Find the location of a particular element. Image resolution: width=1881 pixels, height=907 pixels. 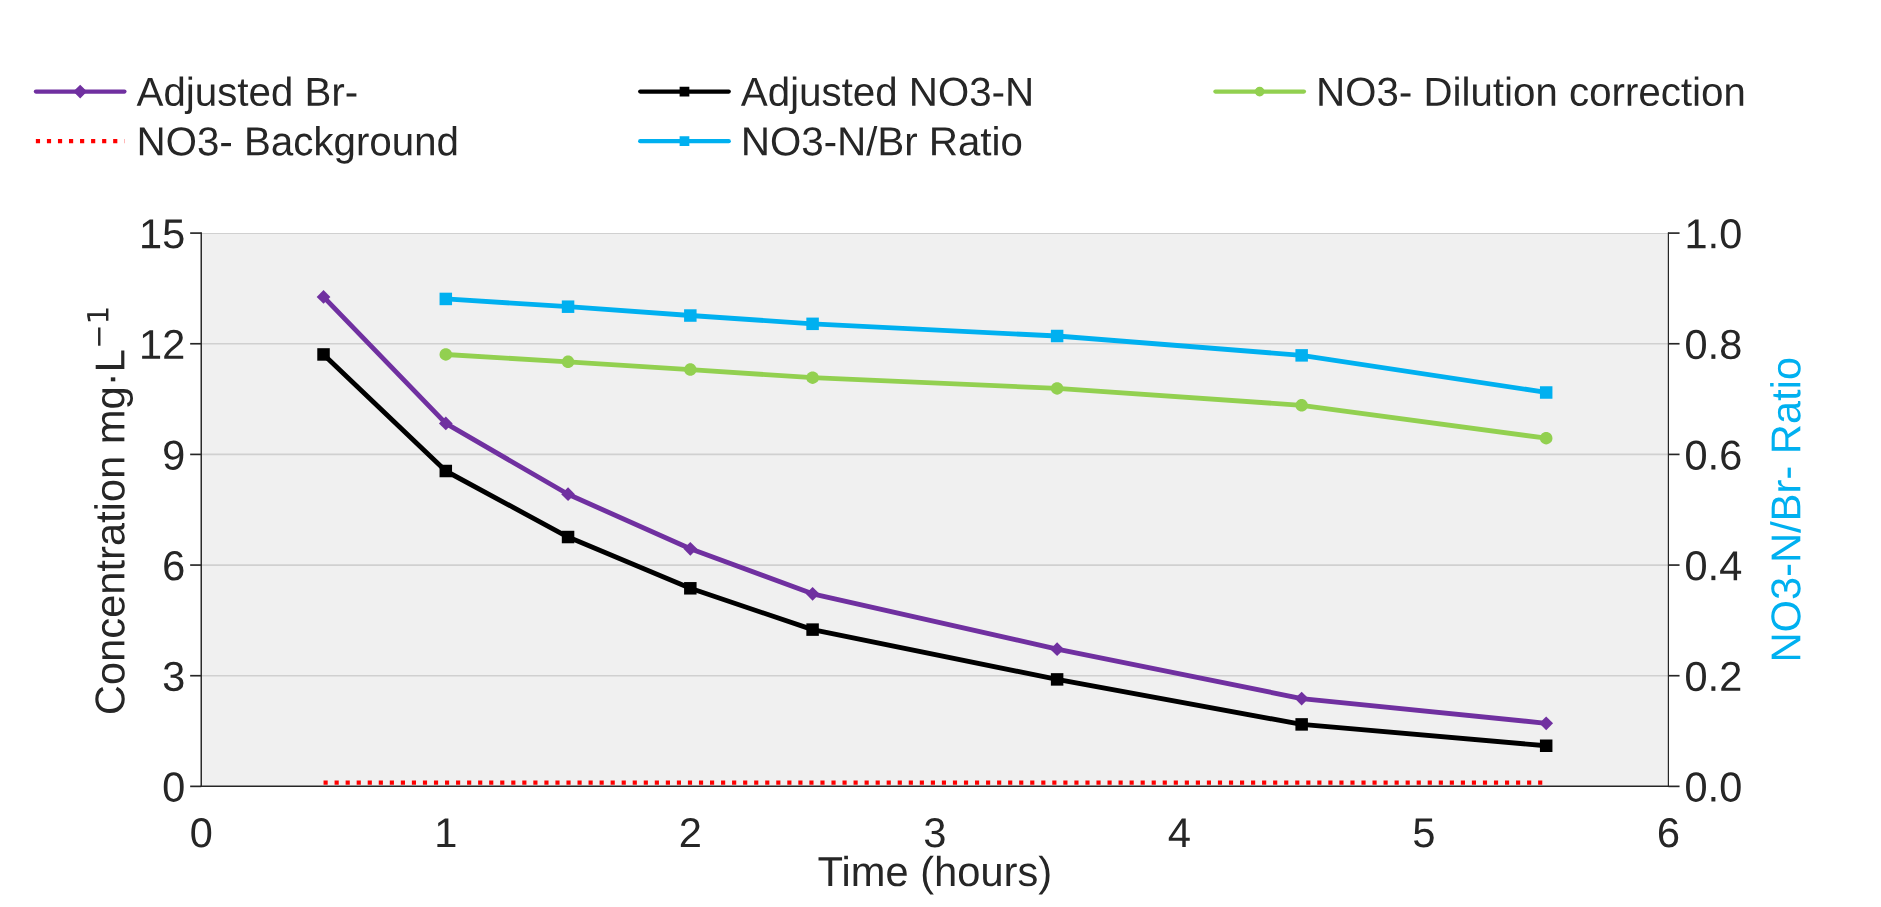

y-tick-label: 15 is located at coordinates (163, 234).